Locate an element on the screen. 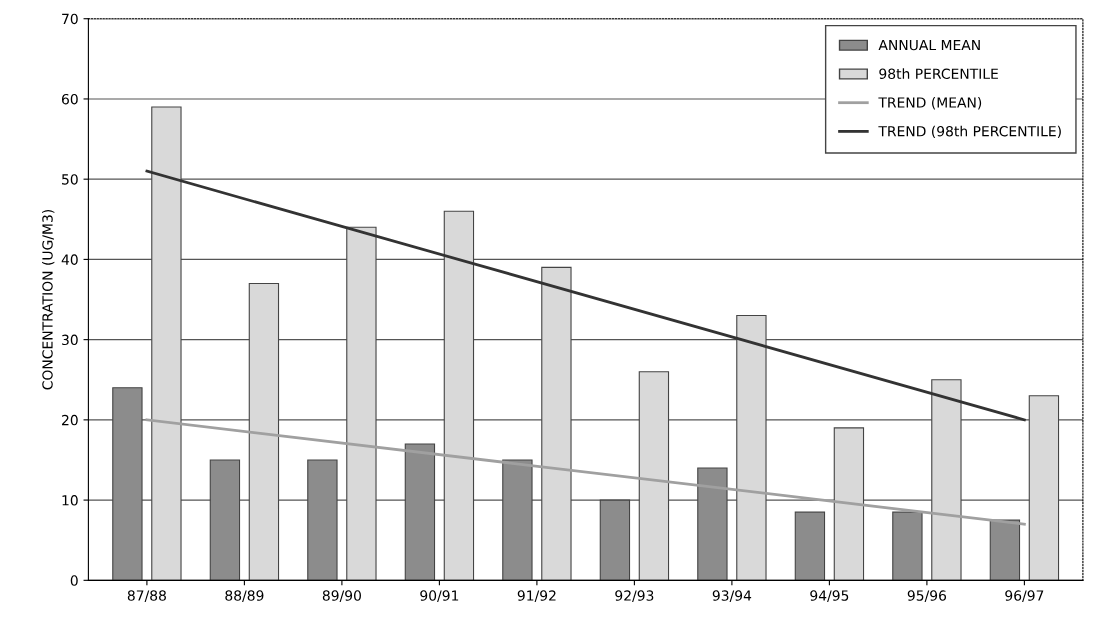  x-tick-label: 94/95 is located at coordinates (829, 596).